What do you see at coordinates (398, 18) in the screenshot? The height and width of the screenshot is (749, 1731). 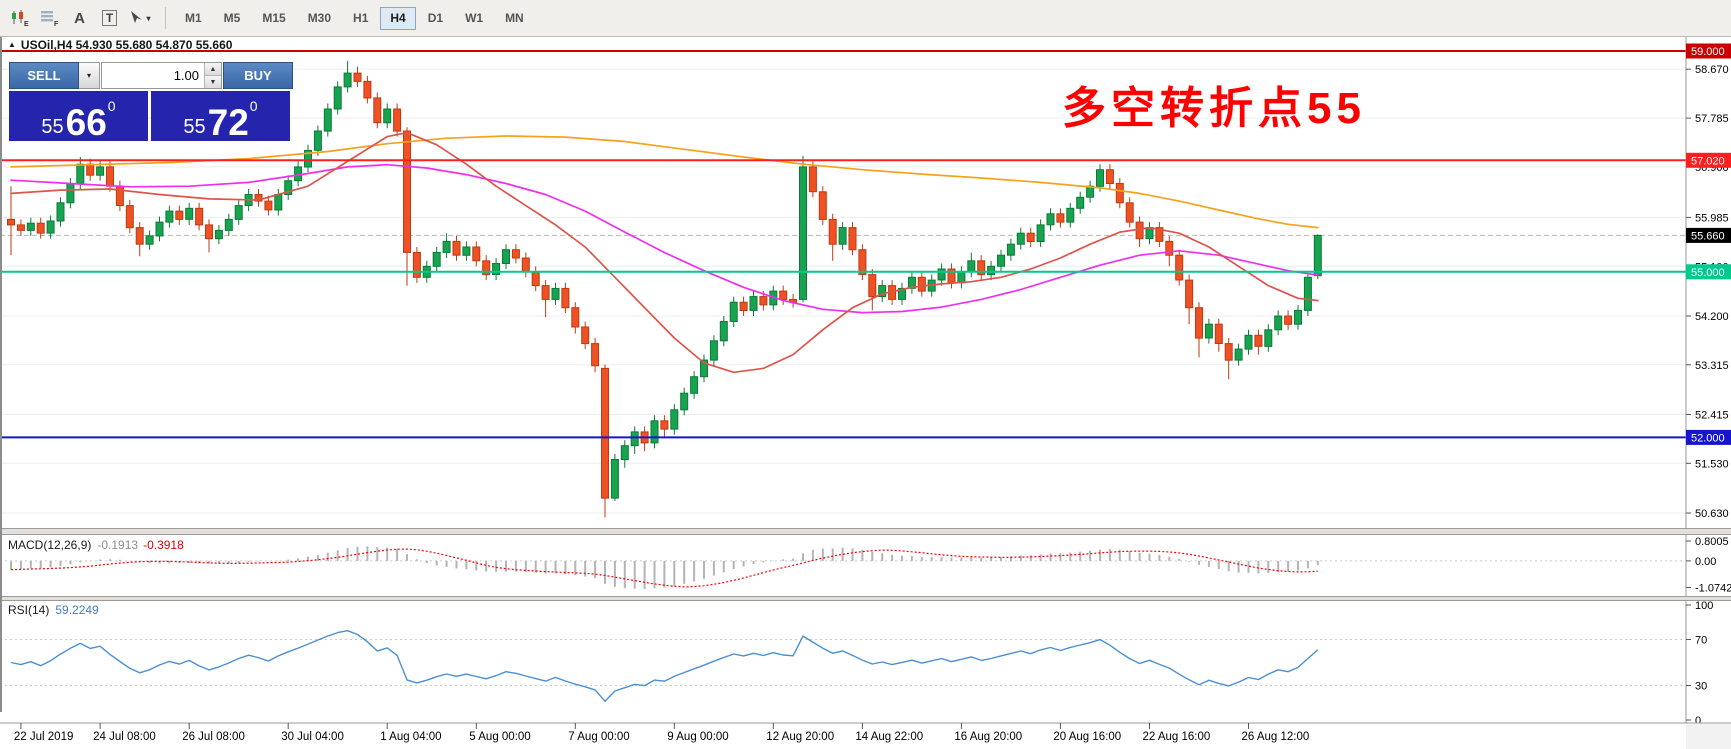 I see `timeframe-button-h4: H4` at bounding box center [398, 18].